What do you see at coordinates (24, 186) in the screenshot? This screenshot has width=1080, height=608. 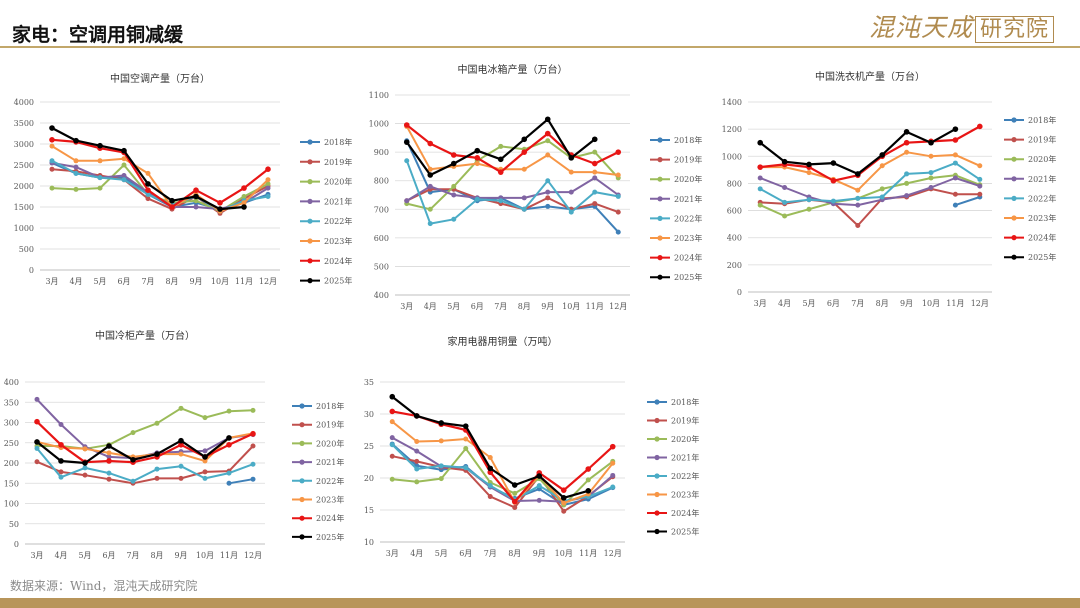 I see `y-tick-label: 2000` at bounding box center [24, 186].